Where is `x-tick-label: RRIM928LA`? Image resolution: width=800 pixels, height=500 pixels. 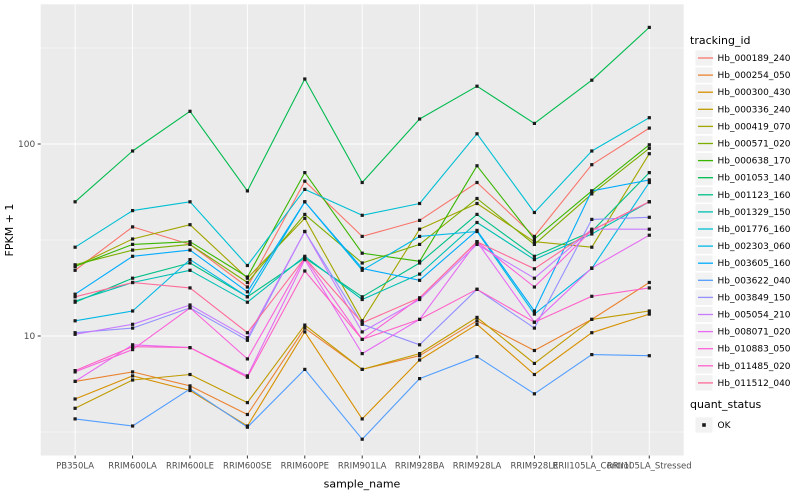
x-tick-label: RRIM928LA is located at coordinates (477, 467).